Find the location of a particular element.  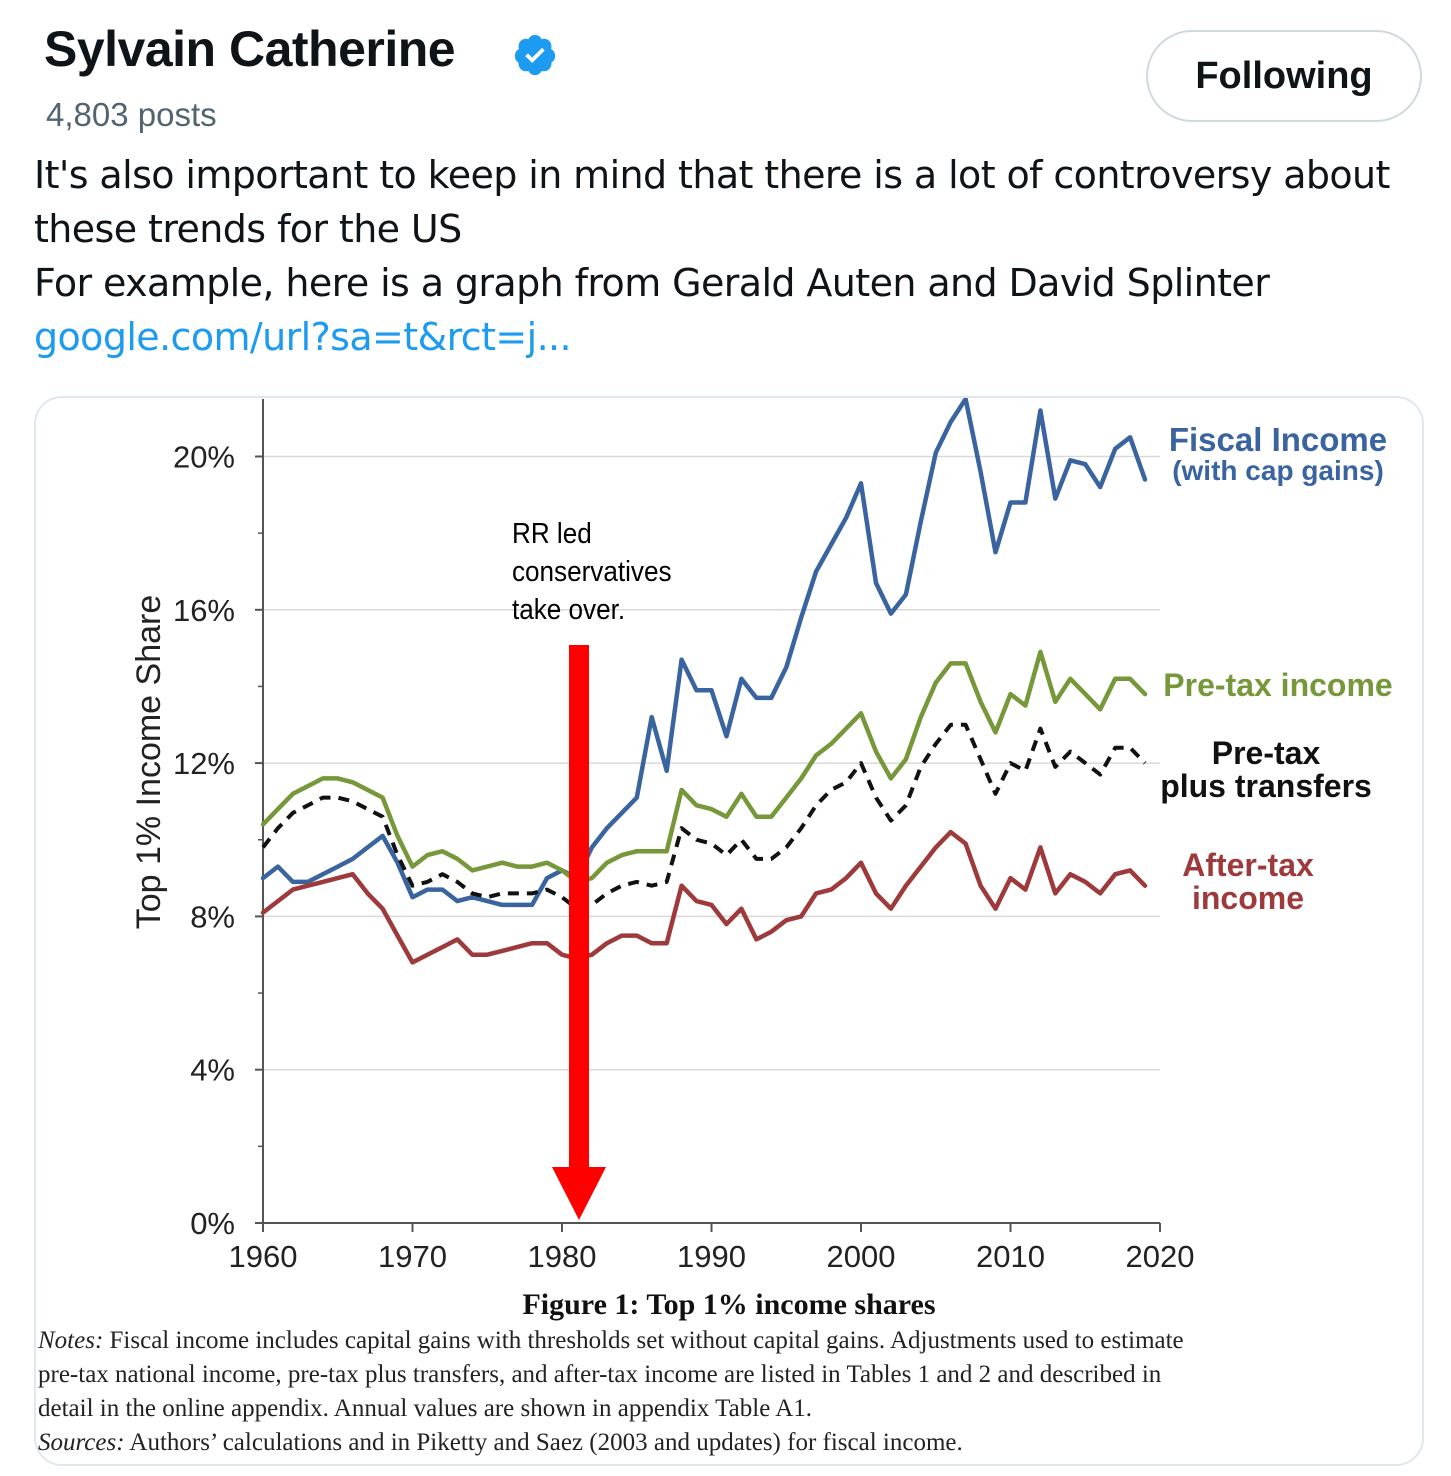

series-label: Pre-tax income is located at coordinates (1277, 685).